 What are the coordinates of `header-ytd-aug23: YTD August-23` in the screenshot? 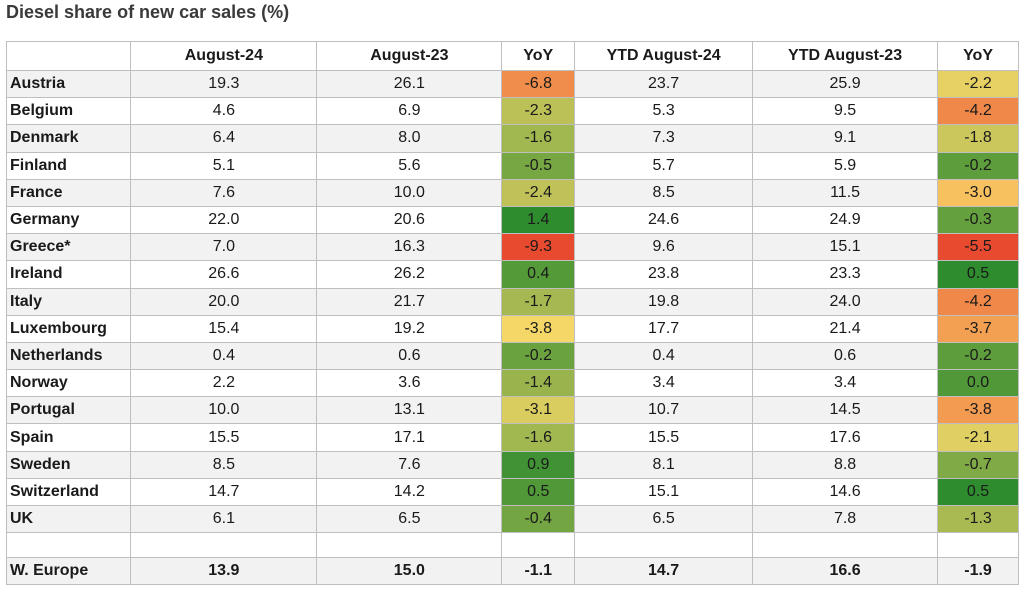 It's located at (845, 56).